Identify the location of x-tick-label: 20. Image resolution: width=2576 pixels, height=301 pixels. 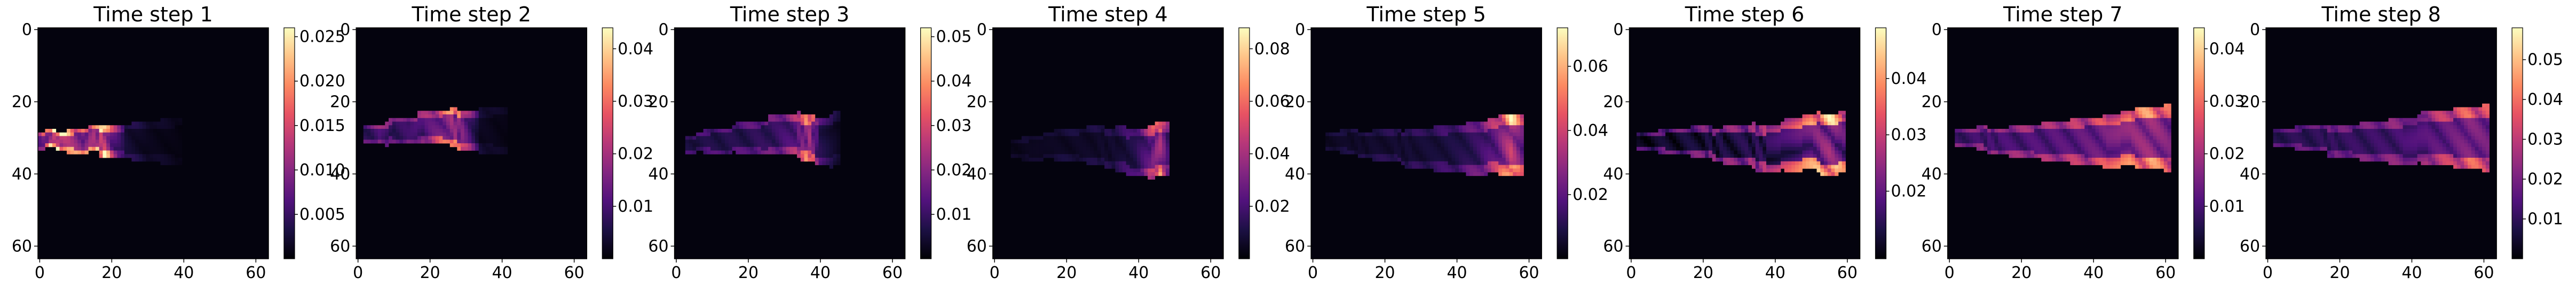
(430, 273).